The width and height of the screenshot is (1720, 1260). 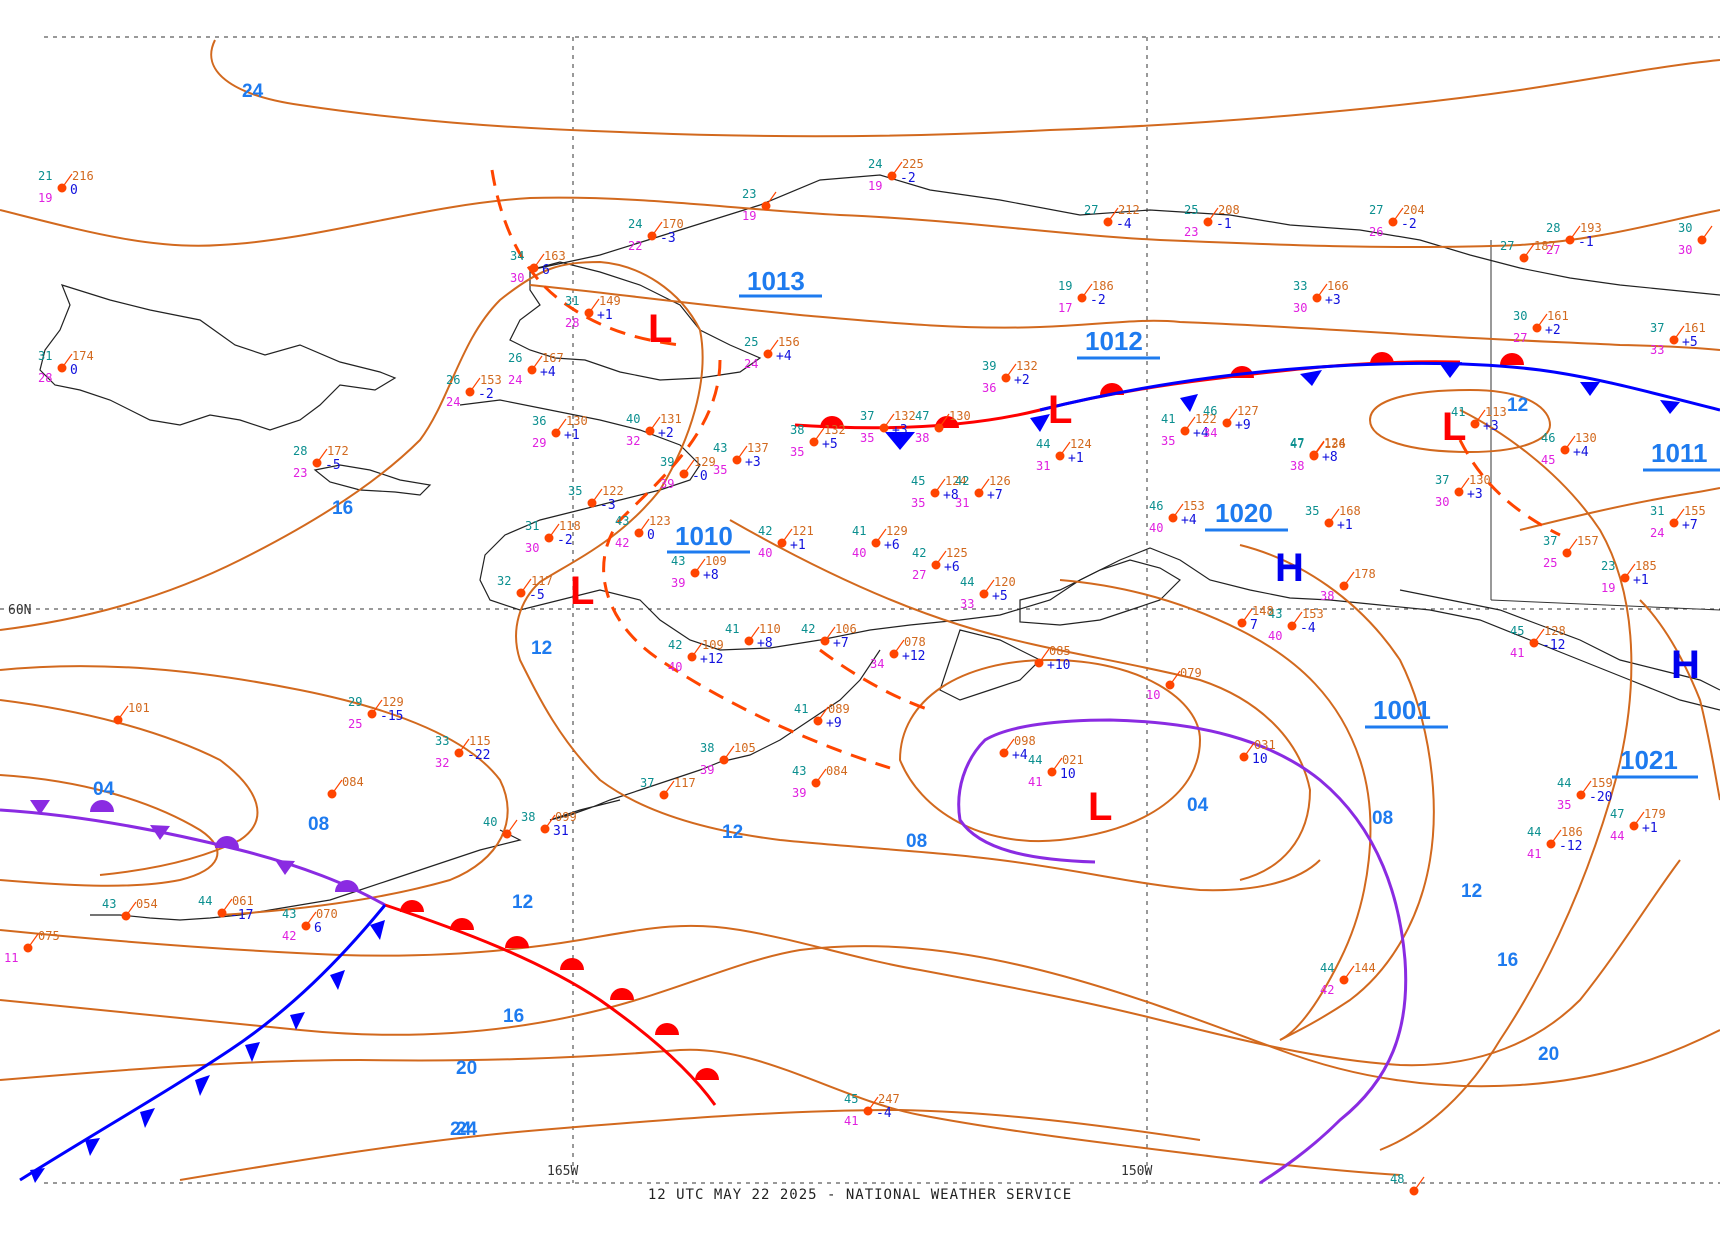 What do you see at coordinates (732, 629) in the screenshot?
I see `station-temperature: 41` at bounding box center [732, 629].